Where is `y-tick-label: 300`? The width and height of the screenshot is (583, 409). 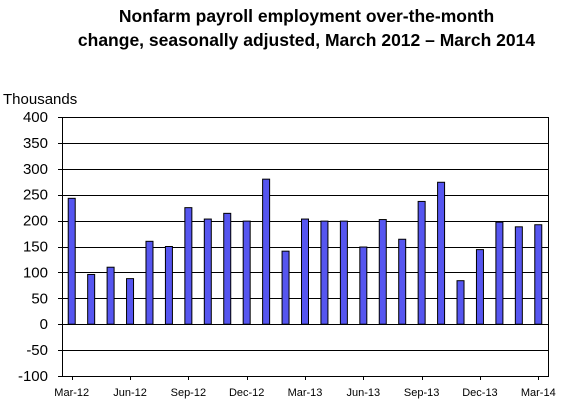
y-tick-label: 300 is located at coordinates (35, 169).